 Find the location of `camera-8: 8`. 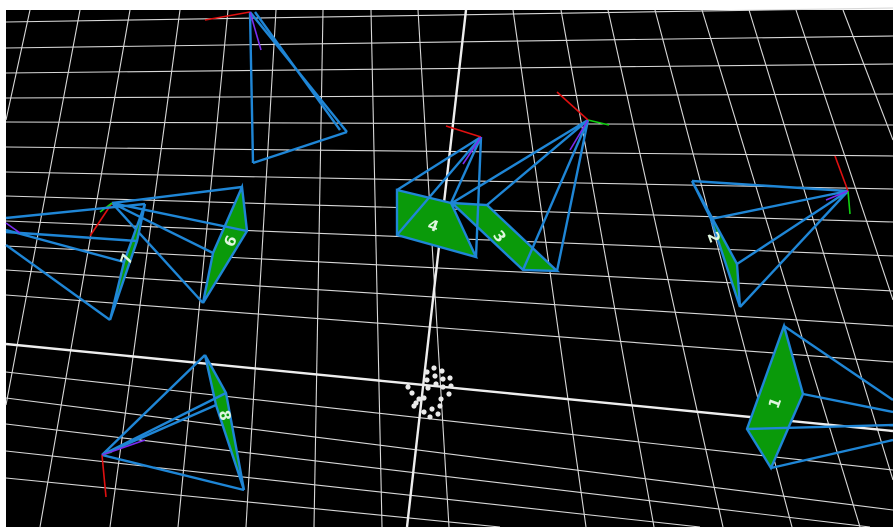

camera-8: 8 is located at coordinates (173, 426).